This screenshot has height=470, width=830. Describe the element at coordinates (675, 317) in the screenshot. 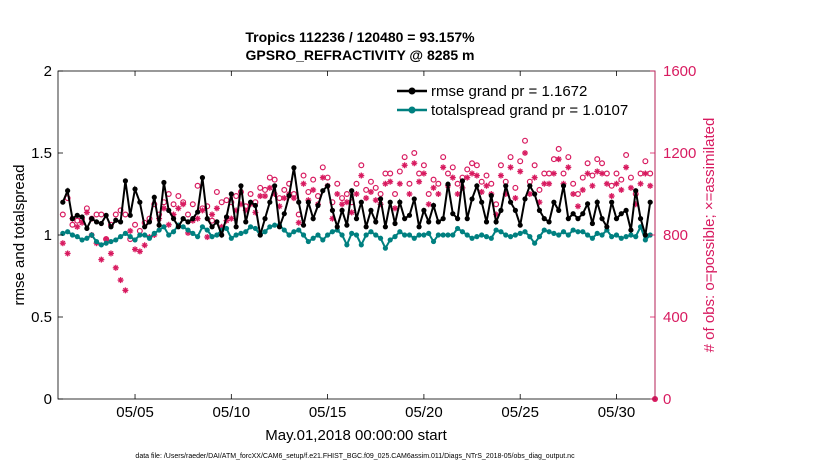

I see `right-y-tick-label: 400` at that location.